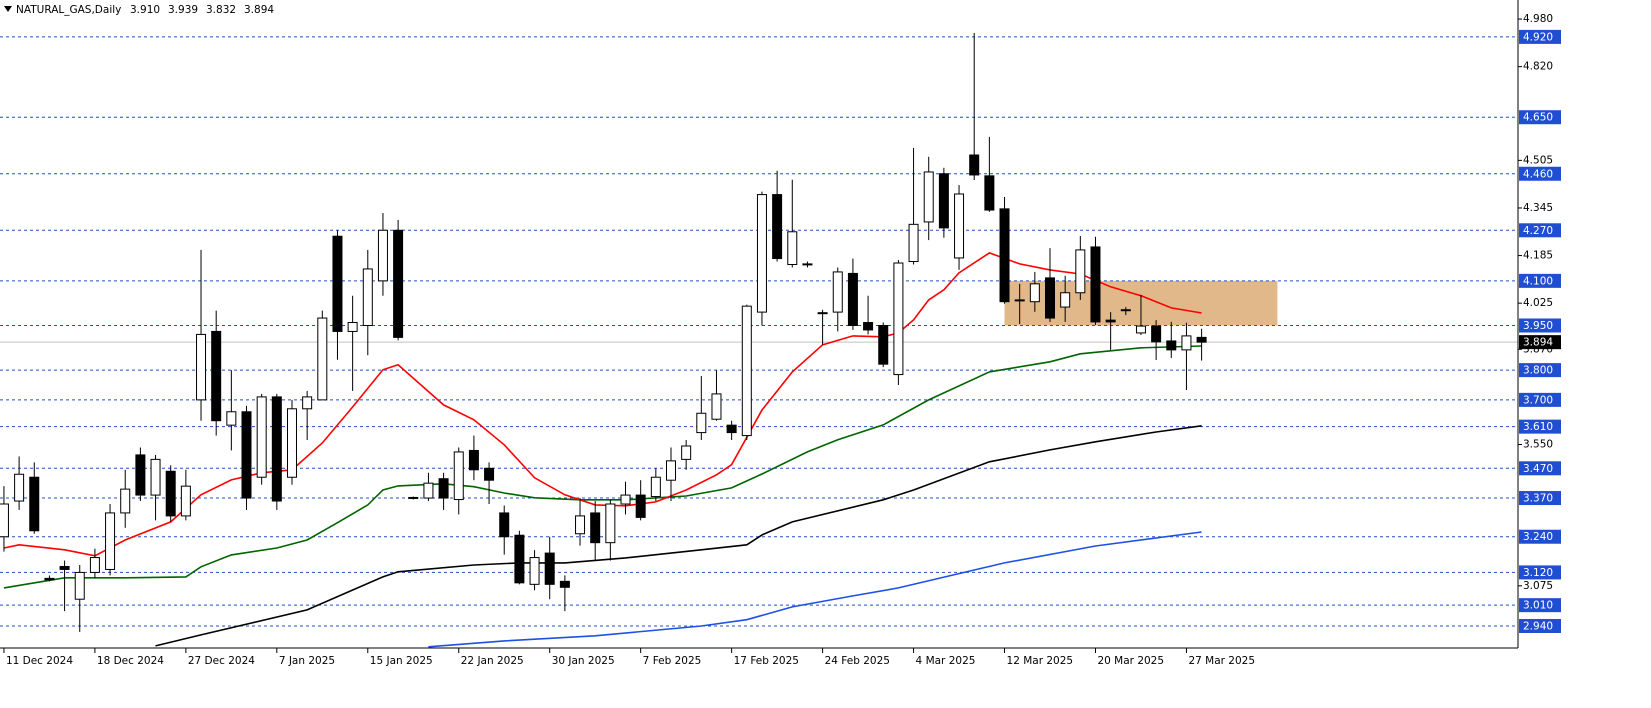  I want to click on level-label: 4.650, so click(1538, 118).